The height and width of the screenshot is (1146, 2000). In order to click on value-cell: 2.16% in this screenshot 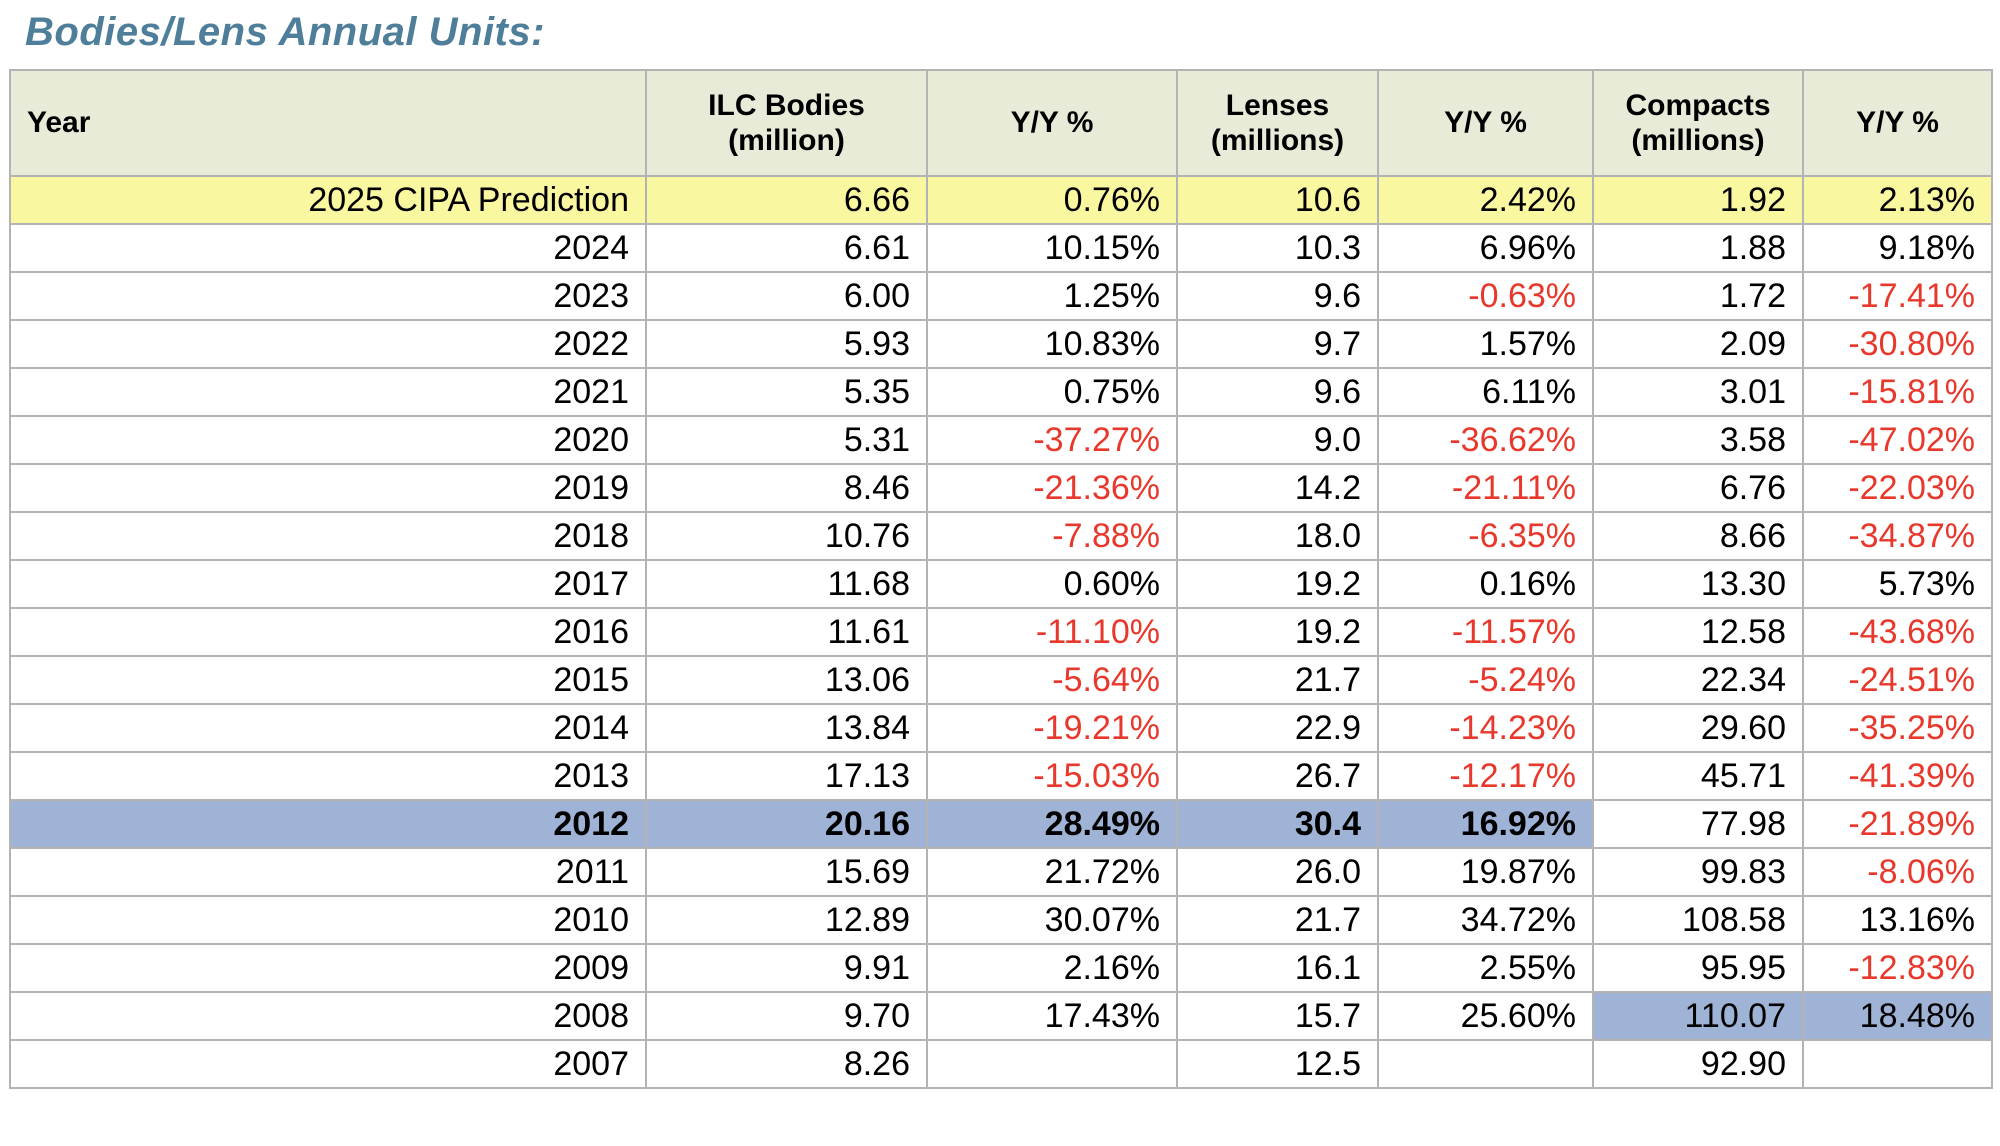, I will do `click(1052, 968)`.